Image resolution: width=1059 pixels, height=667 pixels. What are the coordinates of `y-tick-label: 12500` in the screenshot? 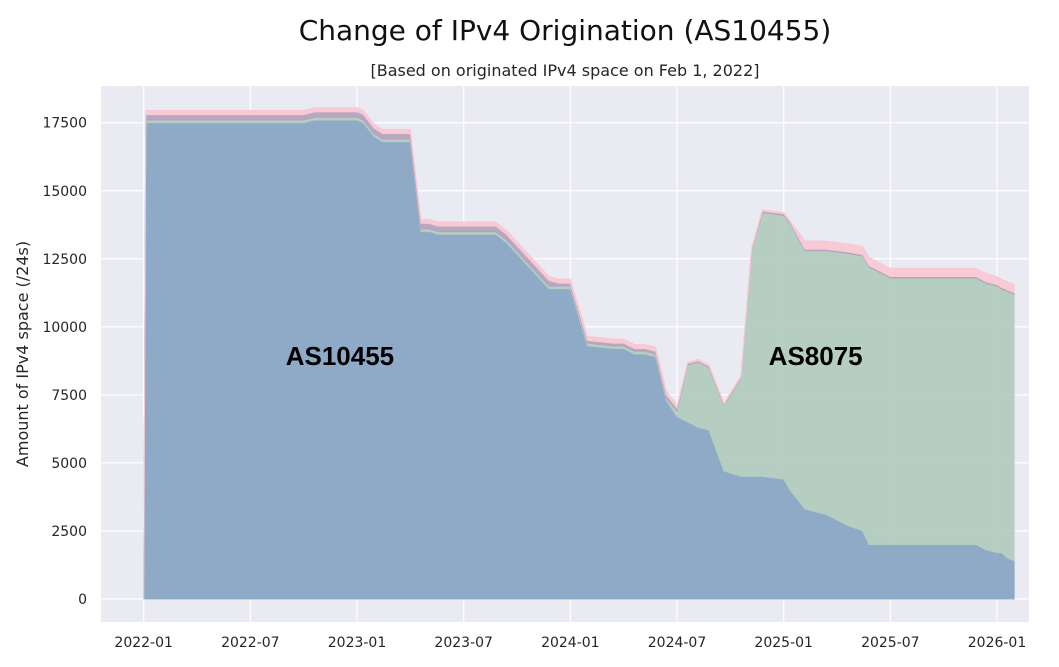 It's located at (64, 260).